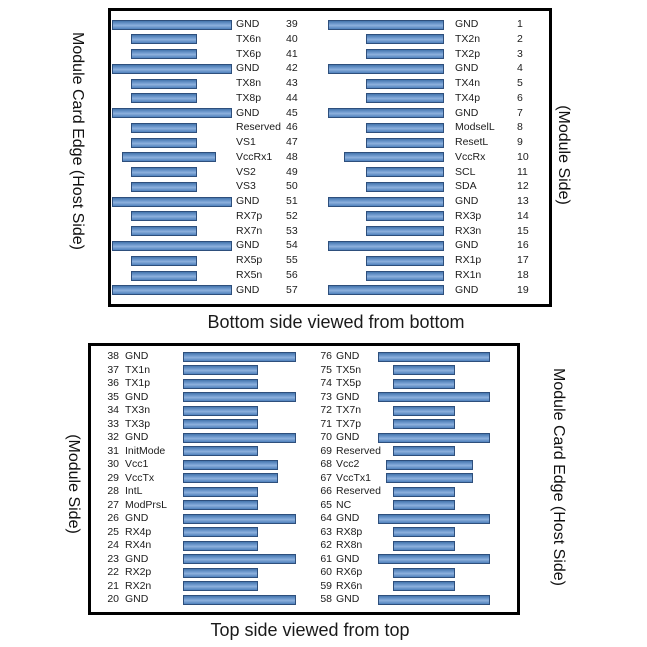  Describe the element at coordinates (249, 53) in the screenshot. I see `pin-name: TX6p` at that location.